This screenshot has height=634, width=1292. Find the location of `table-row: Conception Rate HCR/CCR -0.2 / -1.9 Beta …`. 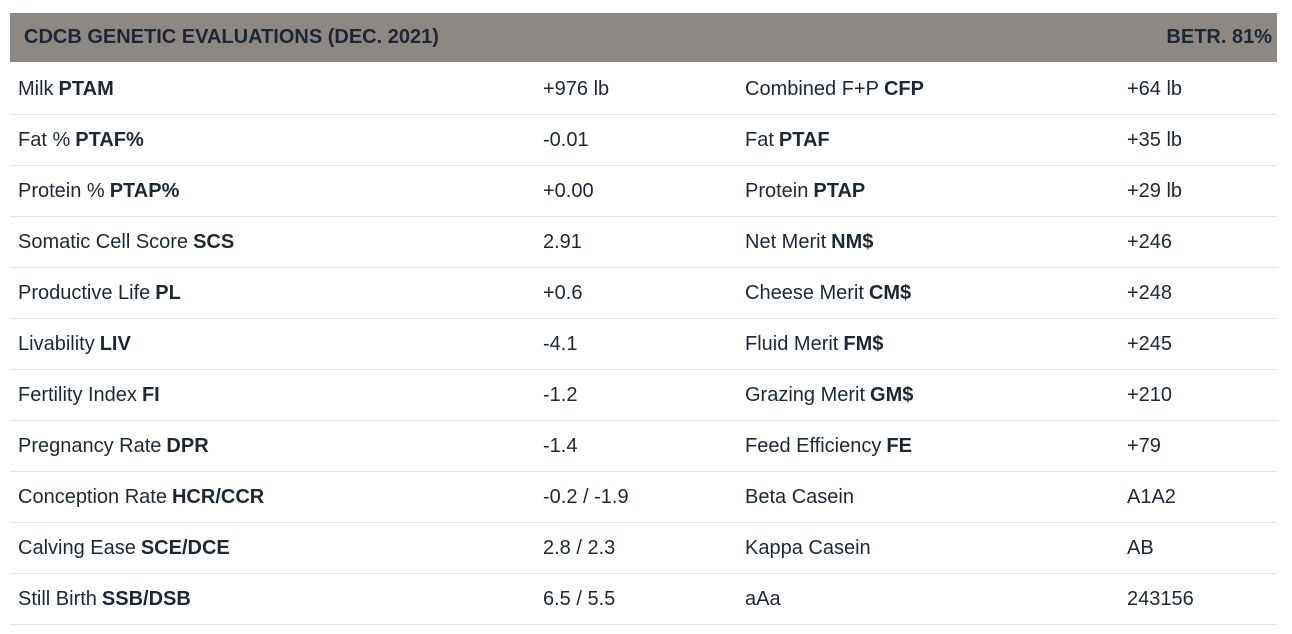

table-row: Conception Rate HCR/CCR -0.2 / -1.9 Beta … is located at coordinates (643, 497).